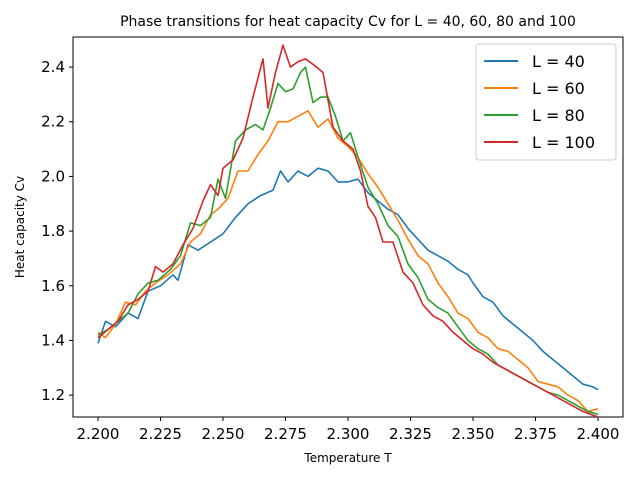 This screenshot has height=480, width=640. Describe the element at coordinates (473, 434) in the screenshot. I see `x-tick-label: 2.350` at that location.